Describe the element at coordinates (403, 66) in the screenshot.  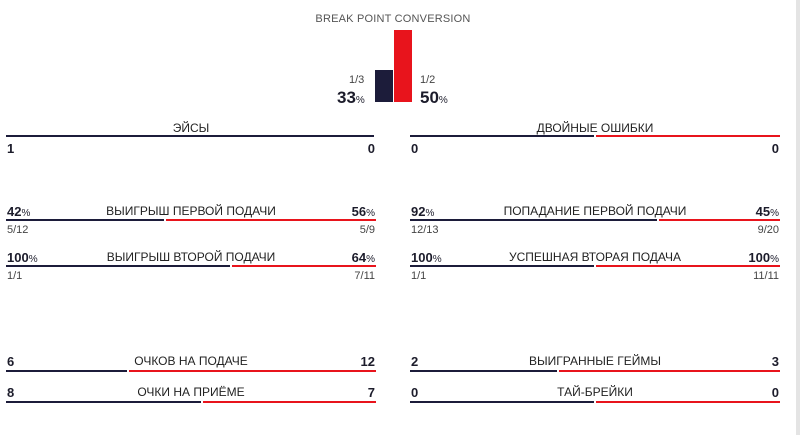
I see `break-point-bar-player2` at that location.